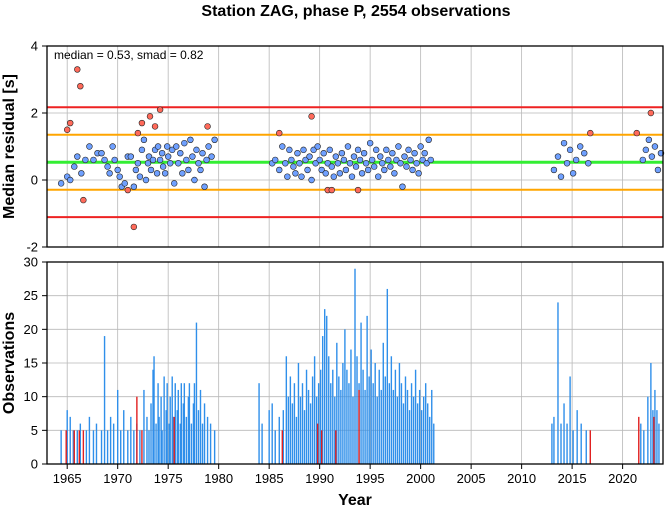 The width and height of the screenshot is (669, 511). I want to click on y-tick-label: 15, so click(31, 363).